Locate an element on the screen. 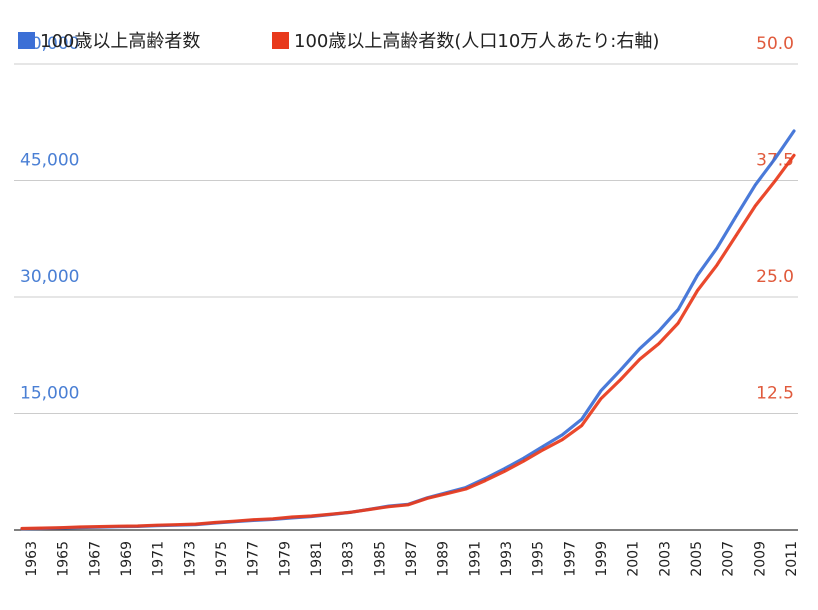 The height and width of the screenshot is (610, 818). x-tick-label: 1997 is located at coordinates (570, 559).